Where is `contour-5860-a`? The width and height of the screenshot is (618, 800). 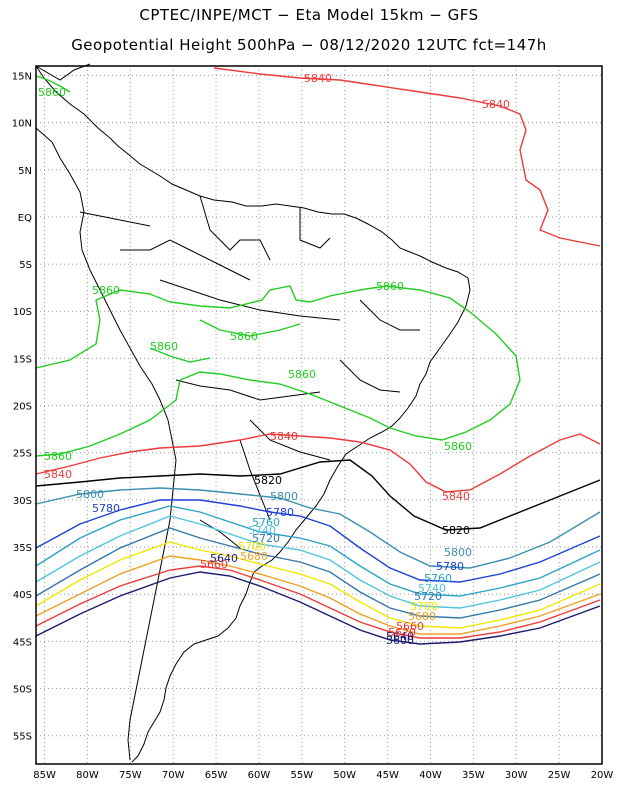 contour-5860-a is located at coordinates (53, 84).